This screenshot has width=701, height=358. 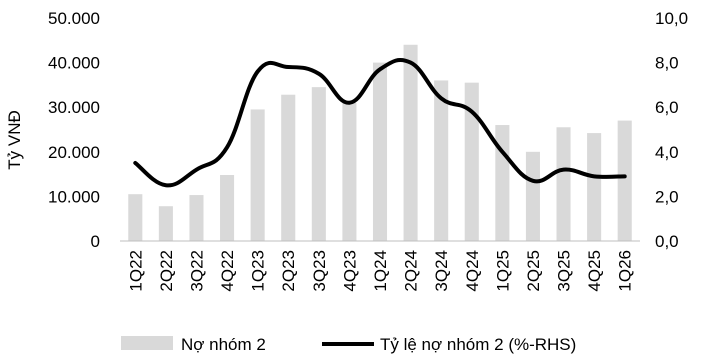 I want to click on left-tick-label: 10.000, so click(x=74, y=196).